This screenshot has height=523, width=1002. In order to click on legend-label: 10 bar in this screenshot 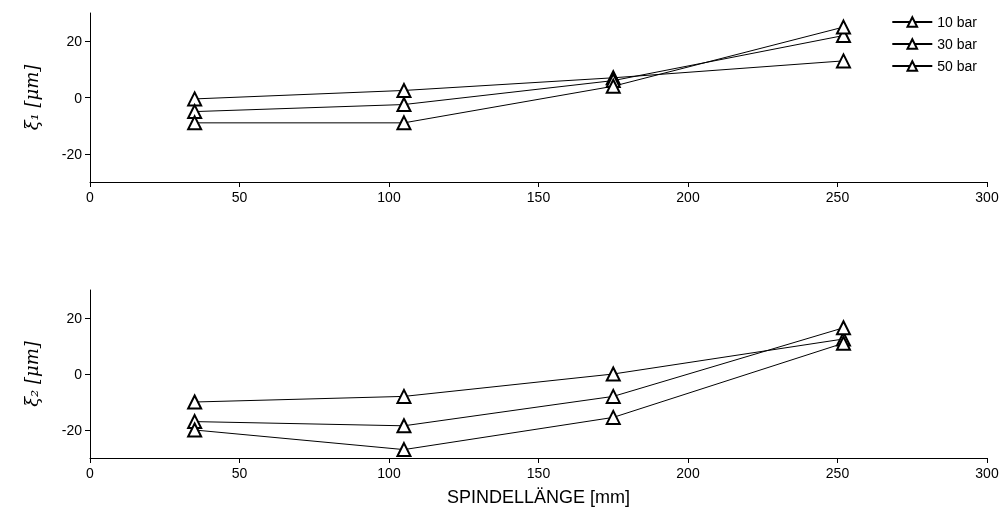, I will do `click(957, 22)`.